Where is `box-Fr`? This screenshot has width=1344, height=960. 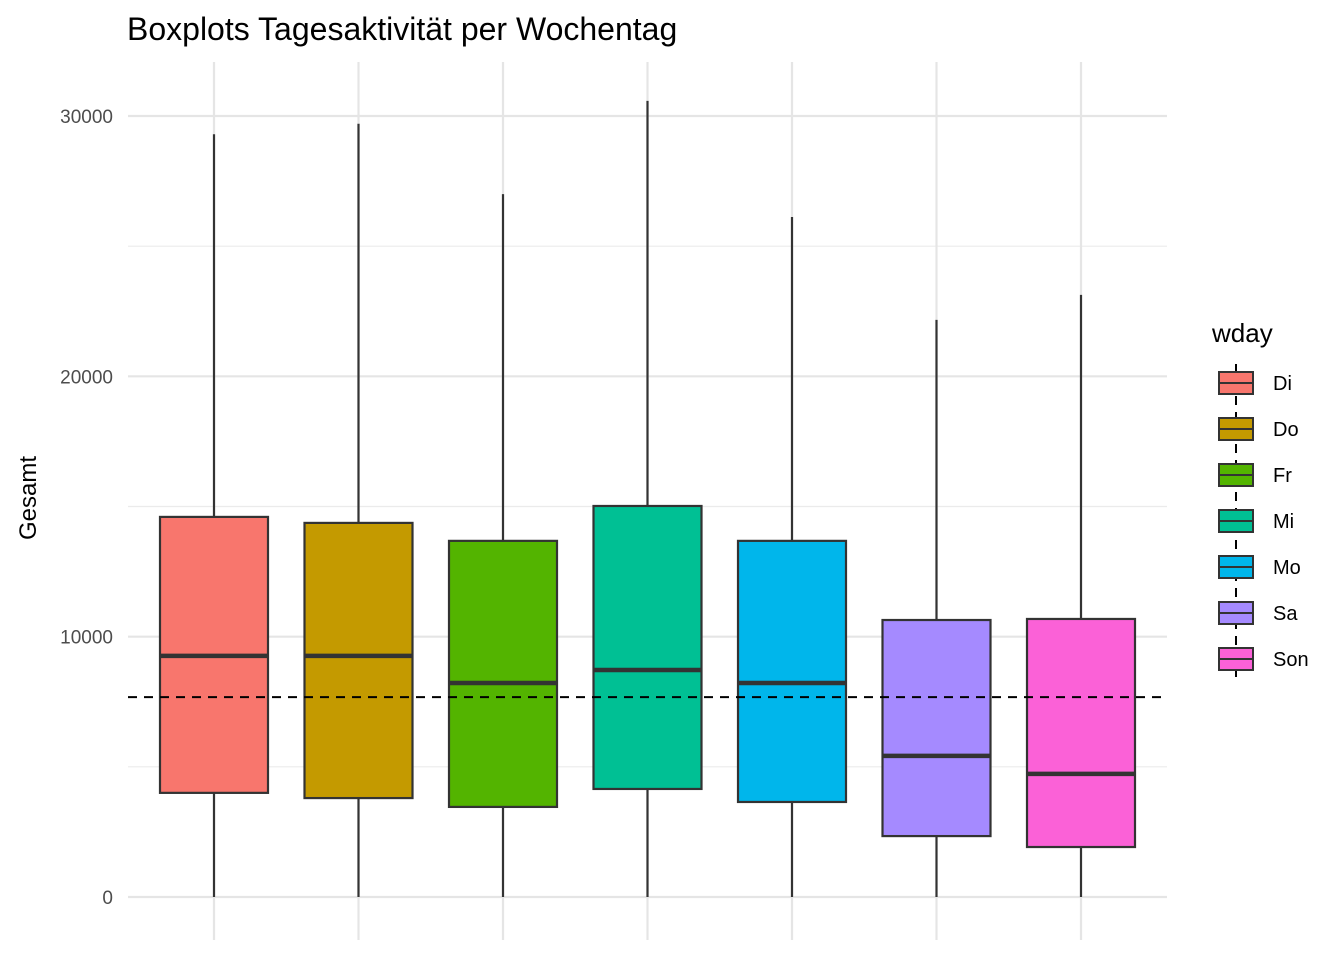 box-Fr is located at coordinates (503, 545).